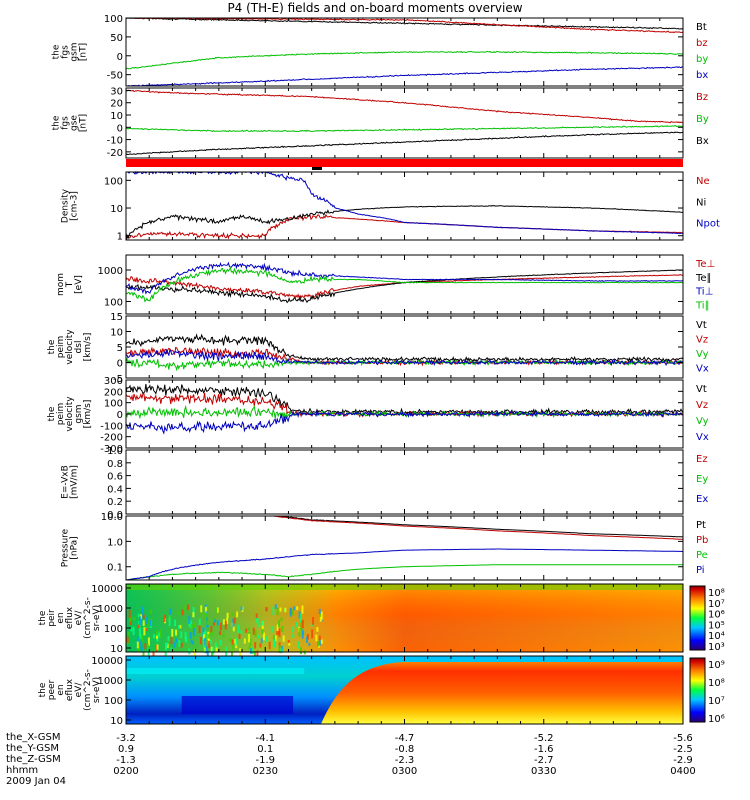 The height and width of the screenshot is (800, 750). I want to click on y-tick-label: 30, so click(116, 91).